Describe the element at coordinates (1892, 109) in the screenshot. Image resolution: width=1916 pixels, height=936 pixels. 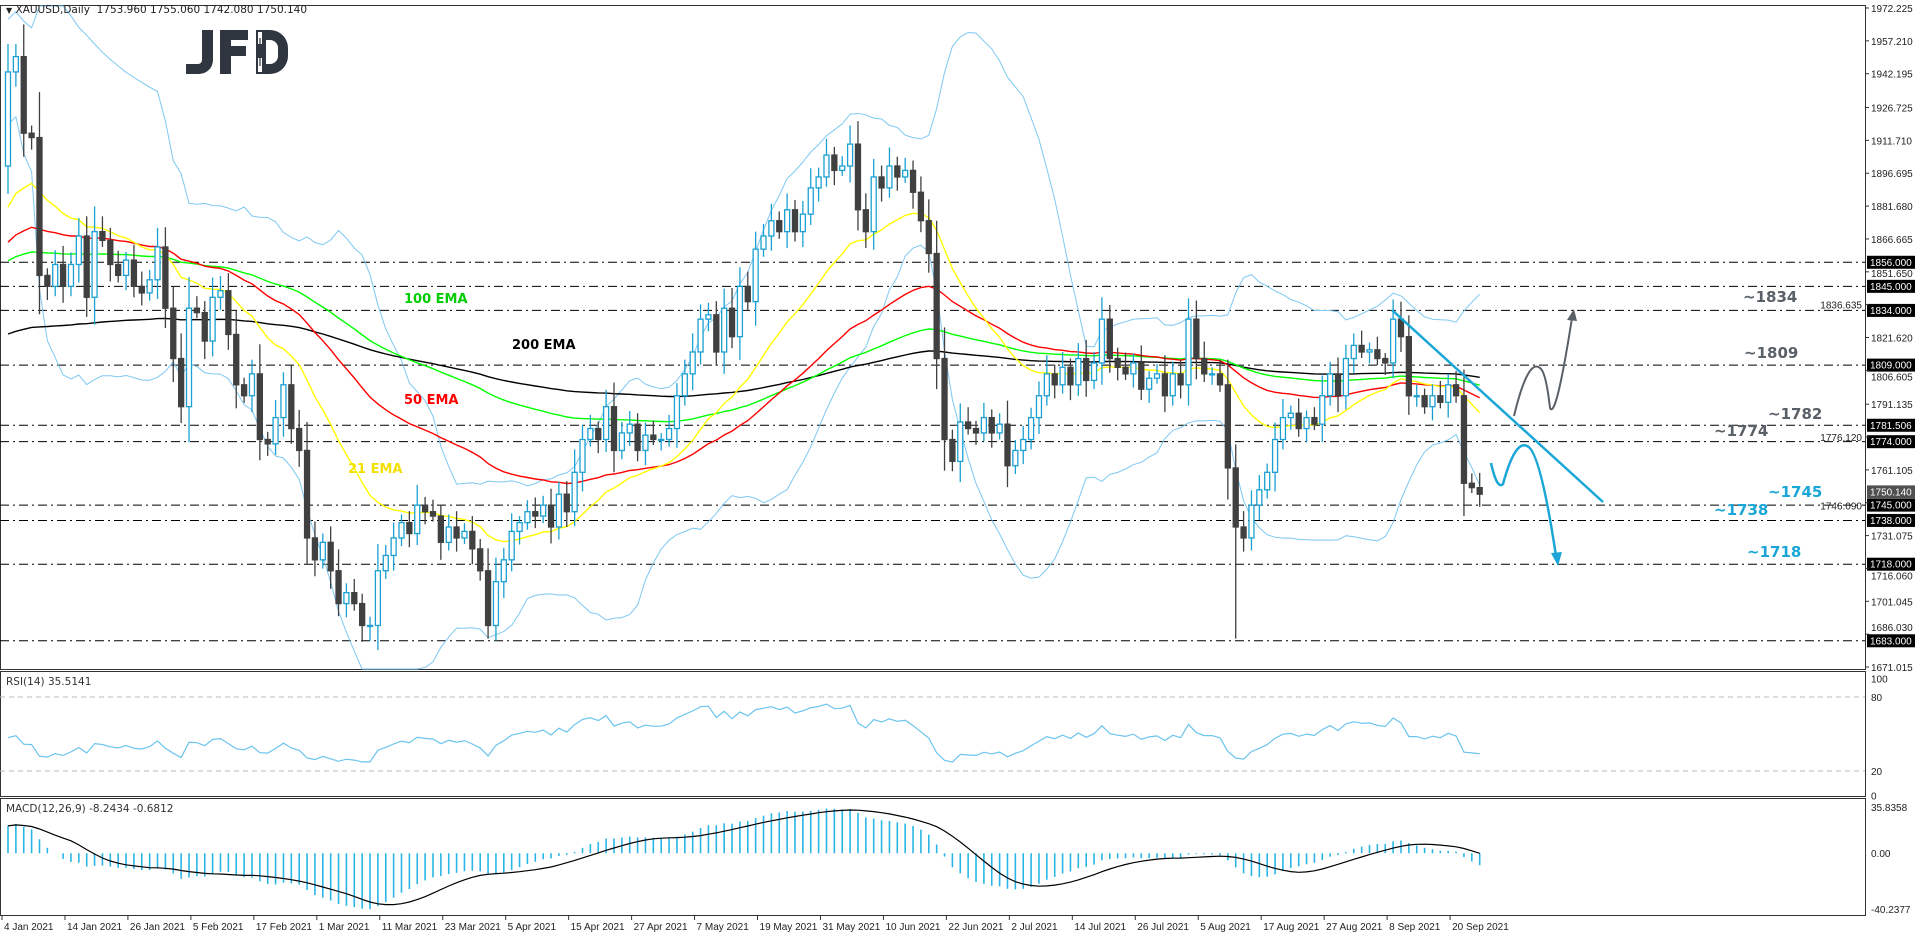
I see `price-tick-label: 1926.725` at that location.